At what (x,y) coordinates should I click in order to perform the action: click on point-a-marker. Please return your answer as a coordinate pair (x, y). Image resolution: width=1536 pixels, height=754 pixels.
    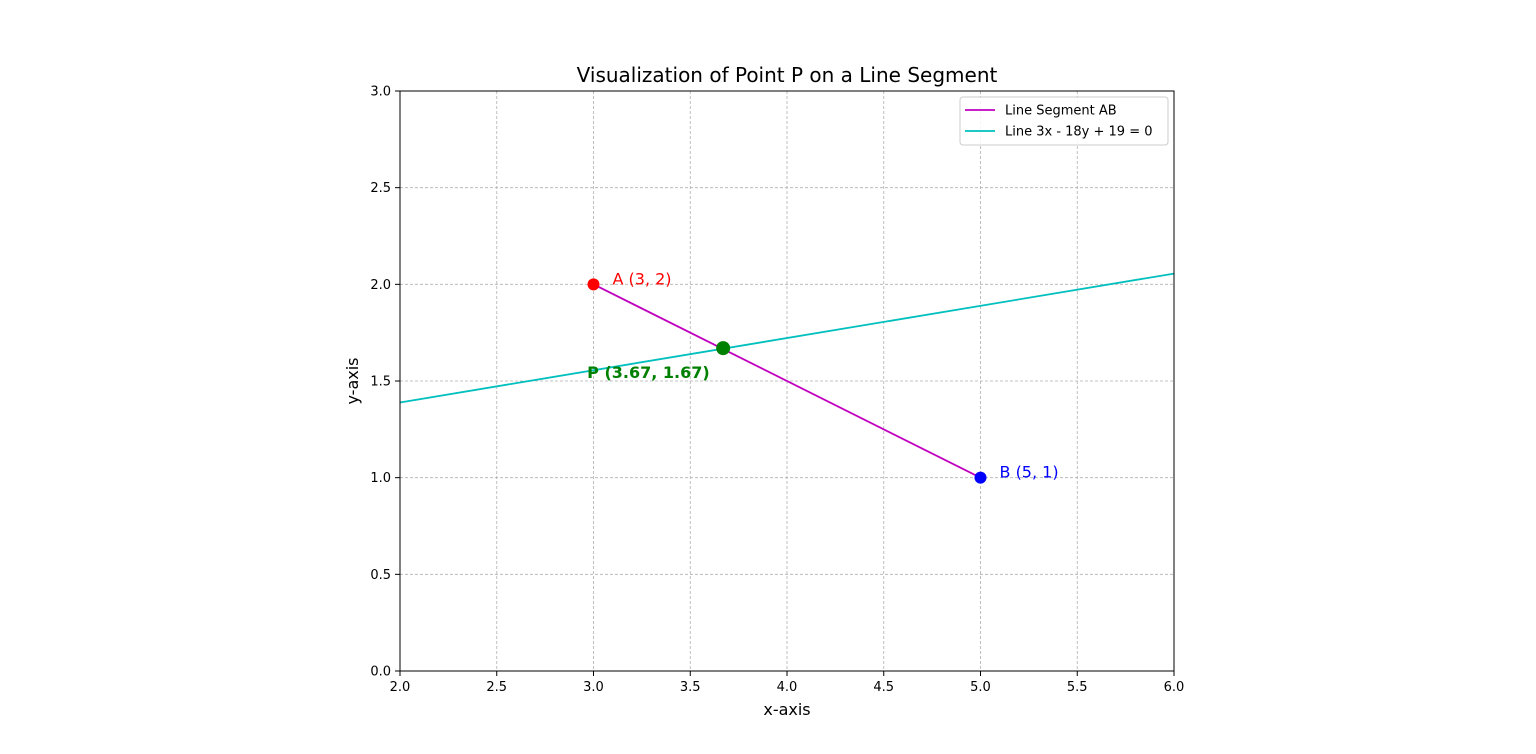
    Looking at the image, I should click on (593, 284).